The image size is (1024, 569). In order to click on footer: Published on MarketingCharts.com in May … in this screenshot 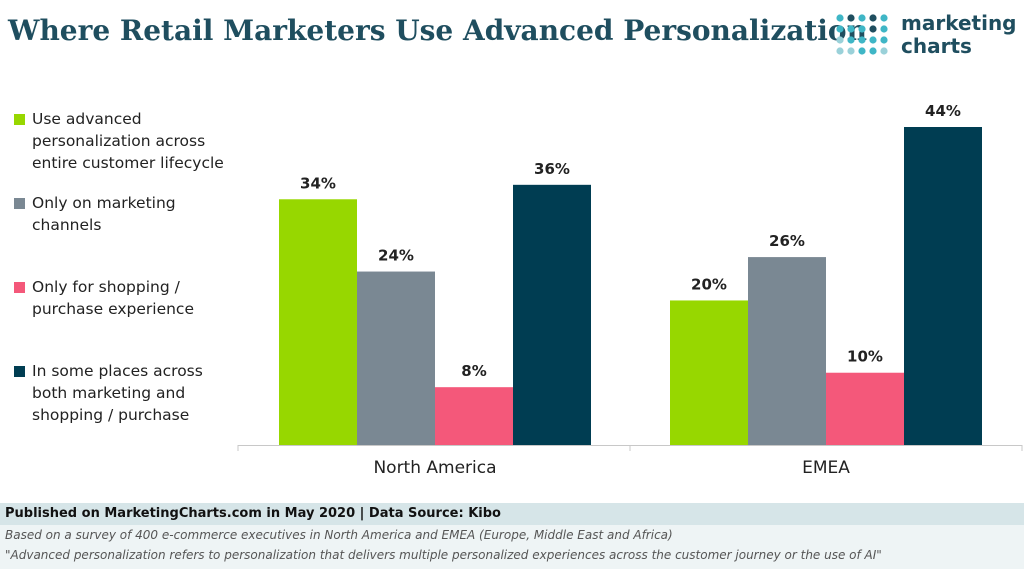, I will do `click(512, 536)`.